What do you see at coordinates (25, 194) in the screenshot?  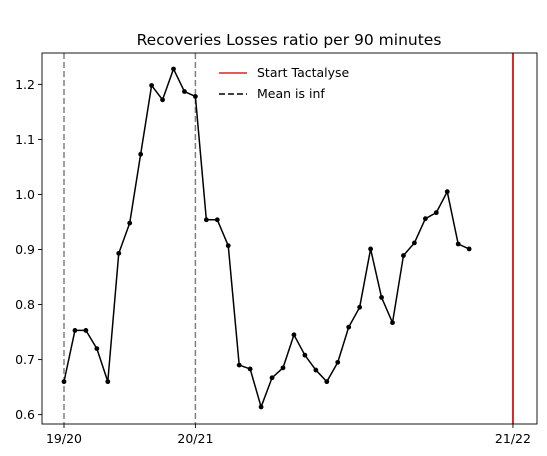 I see `y-tick-label: 1.0` at bounding box center [25, 194].